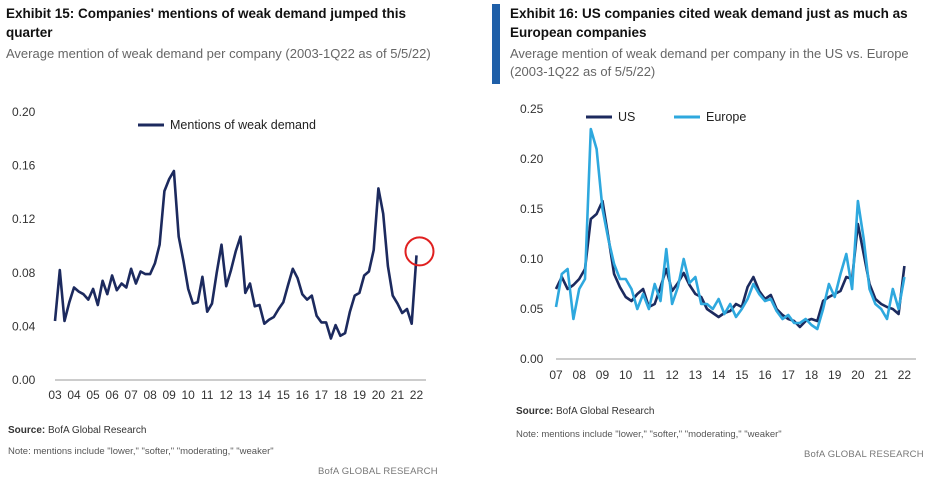 This screenshot has height=480, width=936. Describe the element at coordinates (419, 251) in the screenshot. I see `exhibit-15-highlight-circle` at that location.